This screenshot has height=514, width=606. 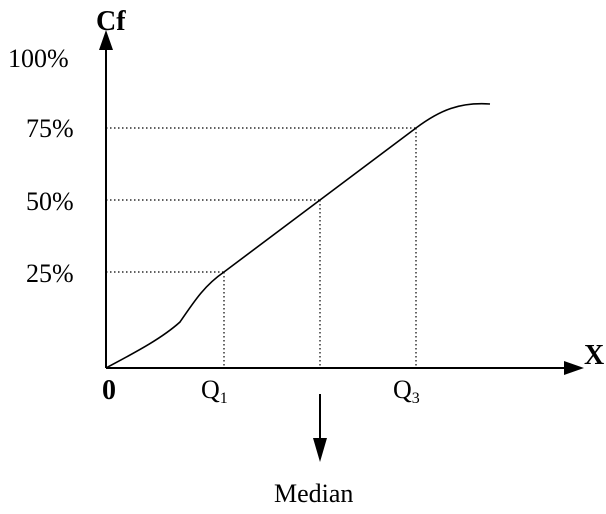 I want to click on y-tick-50: 50%, so click(x=50, y=201).